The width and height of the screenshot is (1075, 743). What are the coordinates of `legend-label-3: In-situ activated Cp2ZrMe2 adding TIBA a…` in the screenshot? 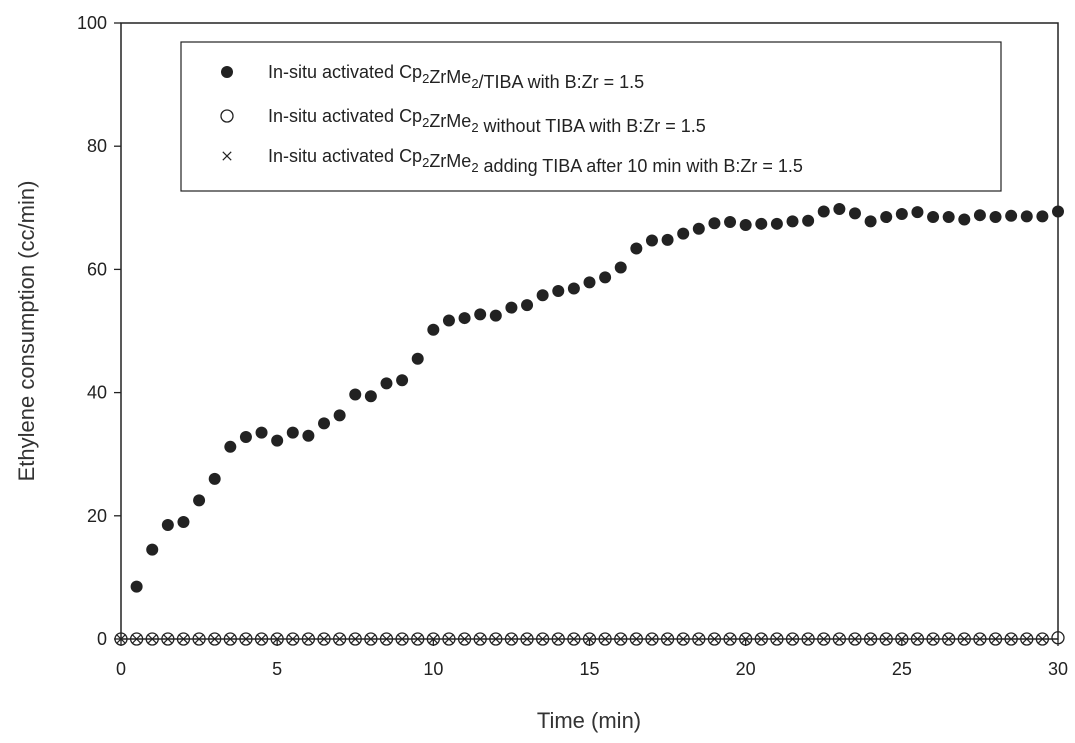 It's located at (535, 161).